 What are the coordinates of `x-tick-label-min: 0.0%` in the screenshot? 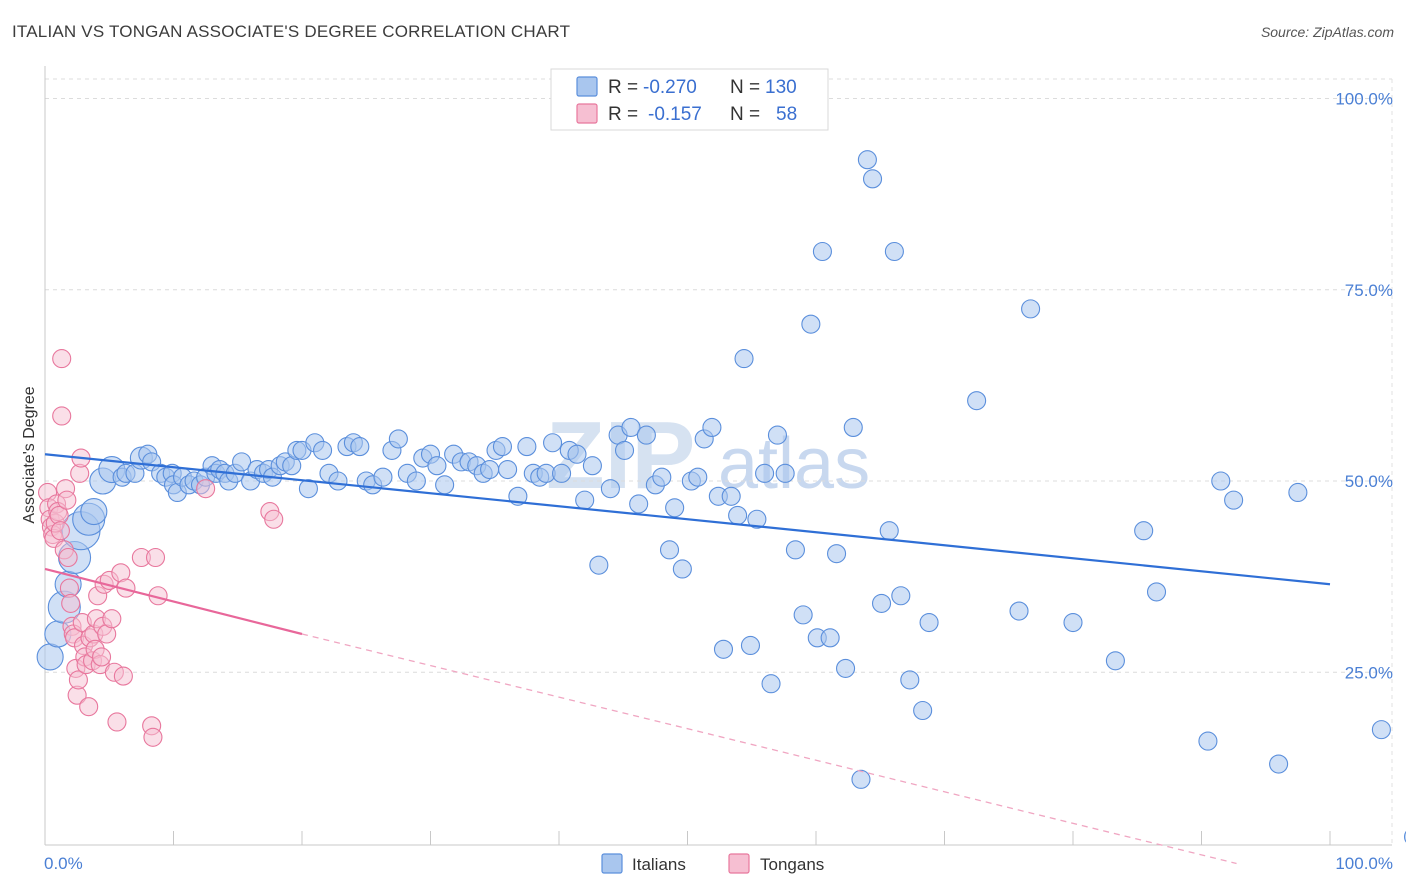 It's located at (63, 863).